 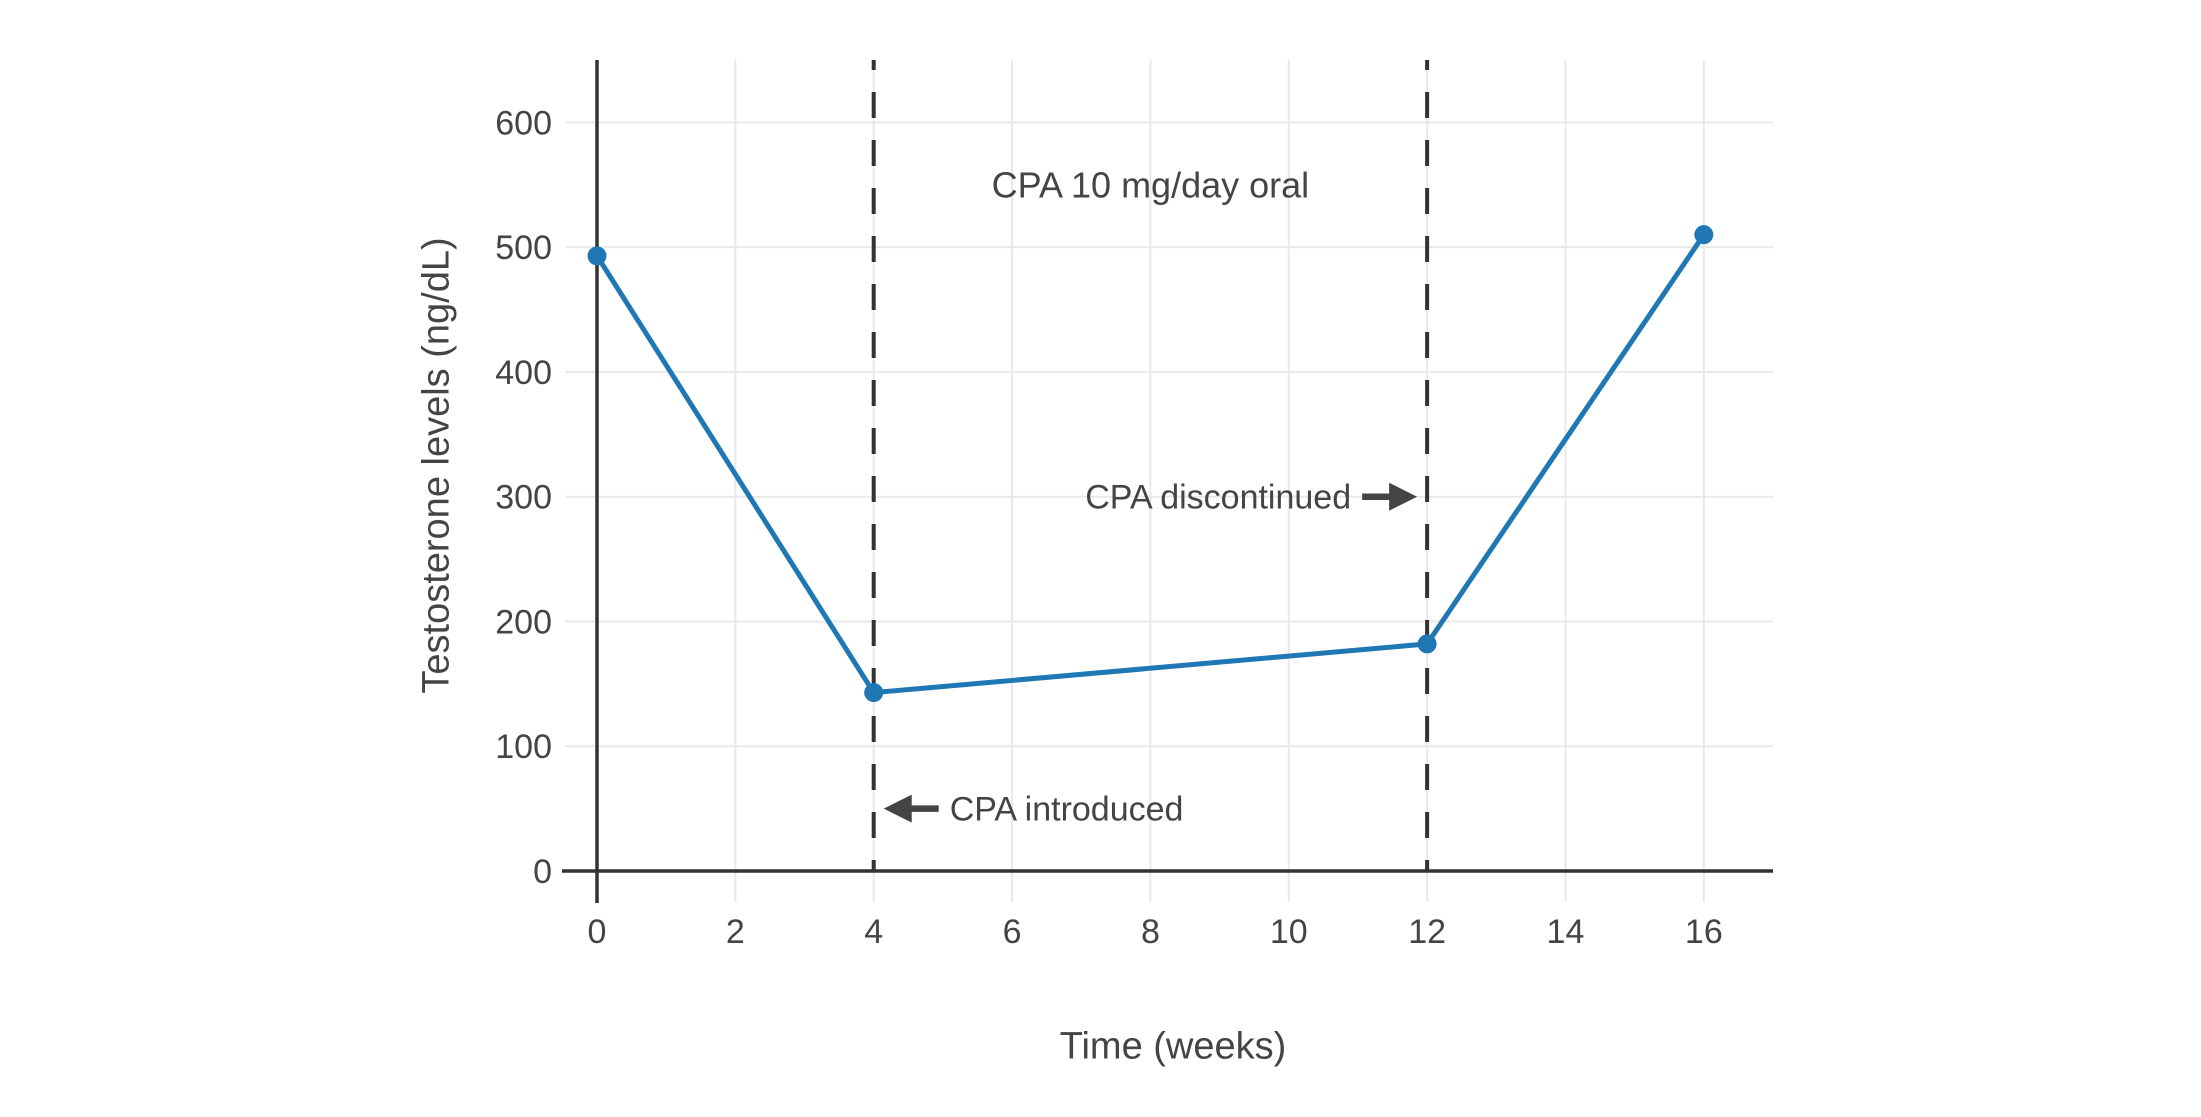 I want to click on y-tick-label-0: 0, so click(x=542, y=872).